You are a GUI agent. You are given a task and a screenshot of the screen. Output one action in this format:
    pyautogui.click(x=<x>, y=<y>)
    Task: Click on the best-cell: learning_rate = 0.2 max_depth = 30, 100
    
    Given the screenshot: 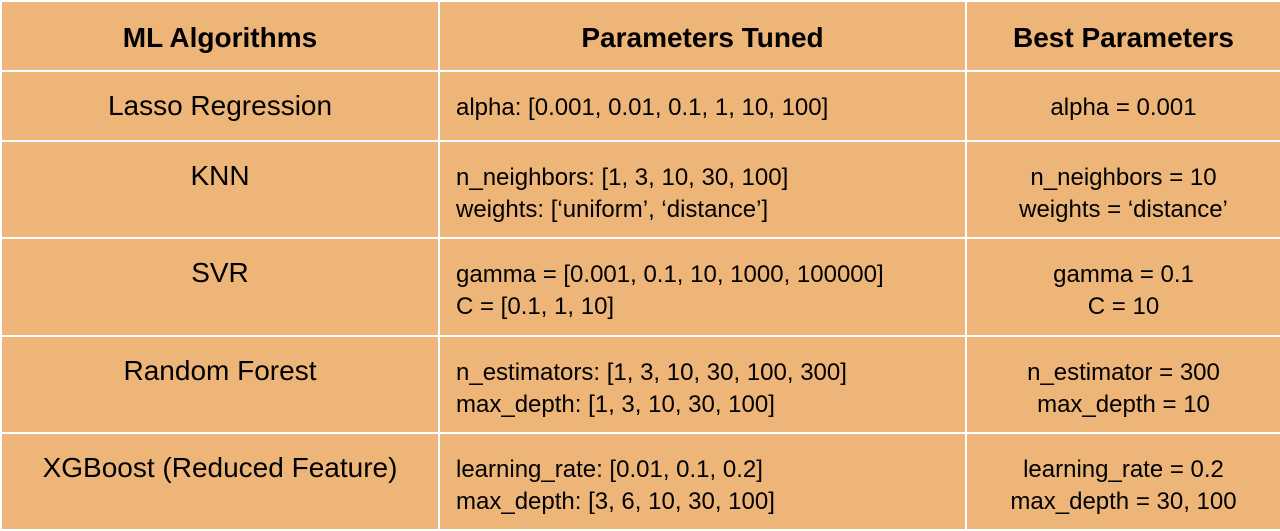 What is the action you would take?
    pyautogui.click(x=1122, y=481)
    